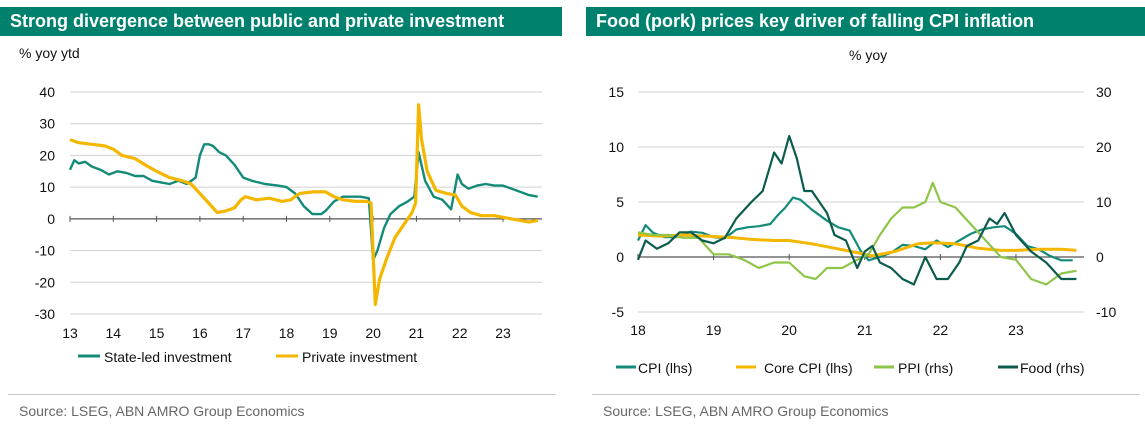 The width and height of the screenshot is (1145, 426). Describe the element at coordinates (200, 333) in the screenshot. I see `x-tick-label: 16` at that location.